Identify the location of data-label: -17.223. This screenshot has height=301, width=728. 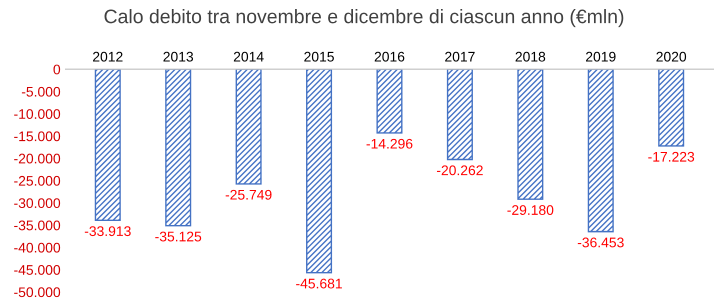
(671, 157).